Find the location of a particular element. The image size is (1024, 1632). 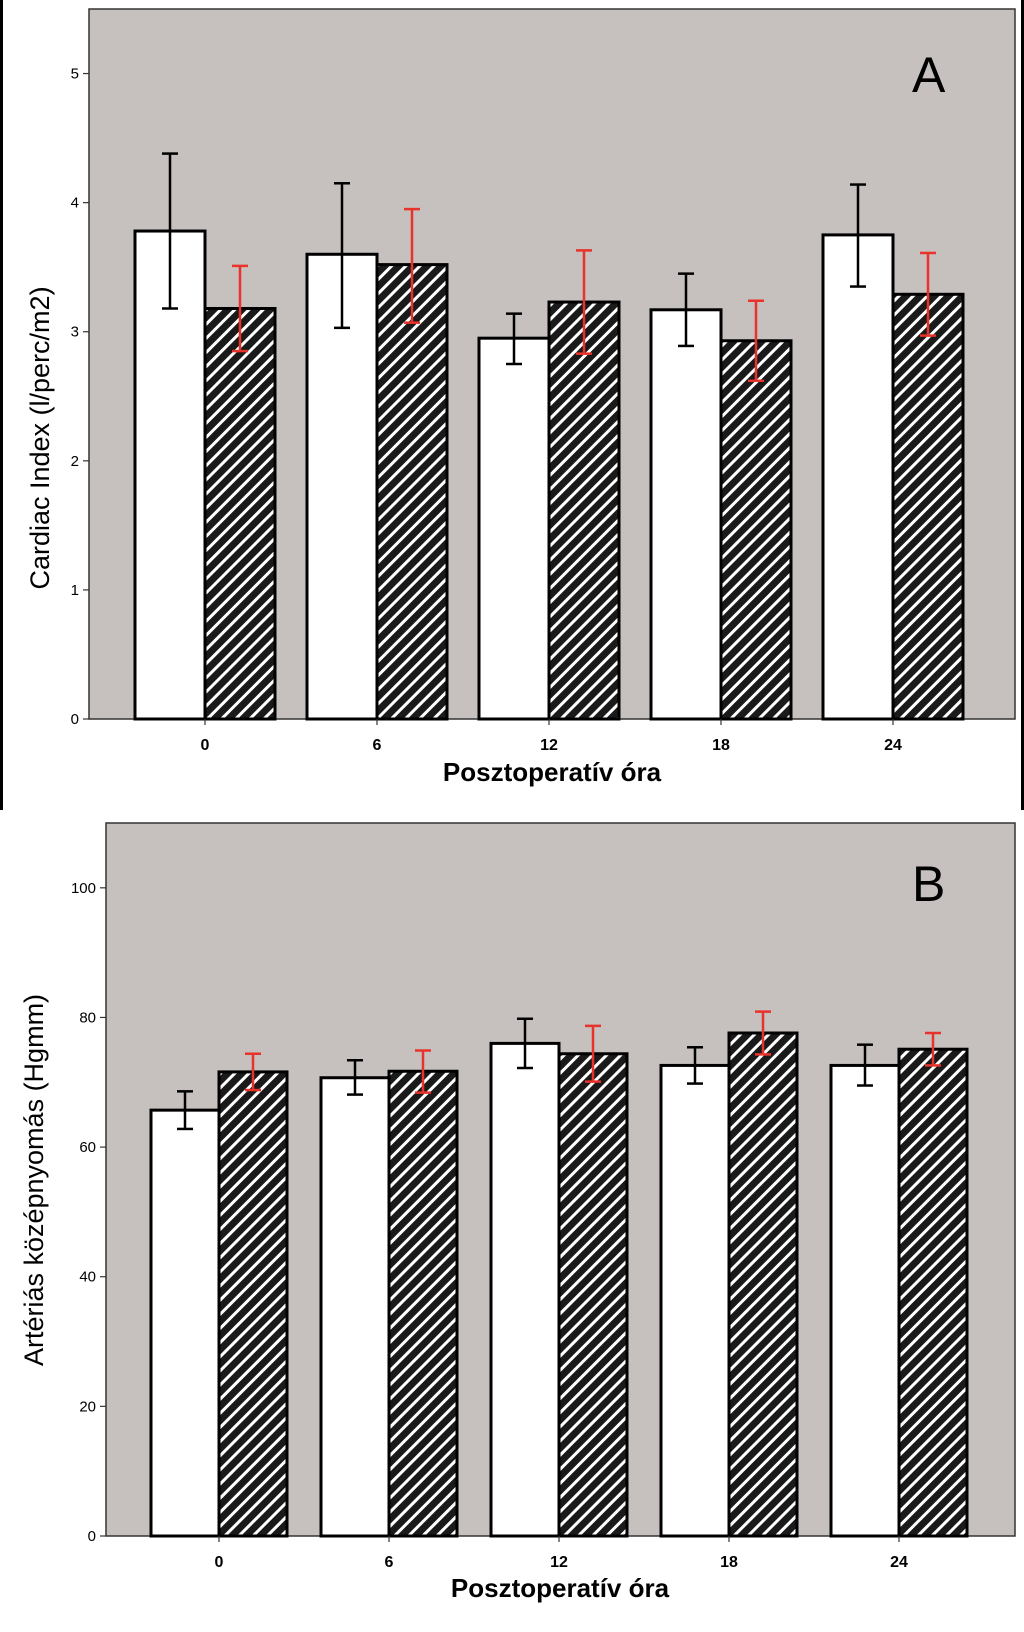

panel-a-x-axis-label: Posztoperatív óra is located at coordinates (552, 772).